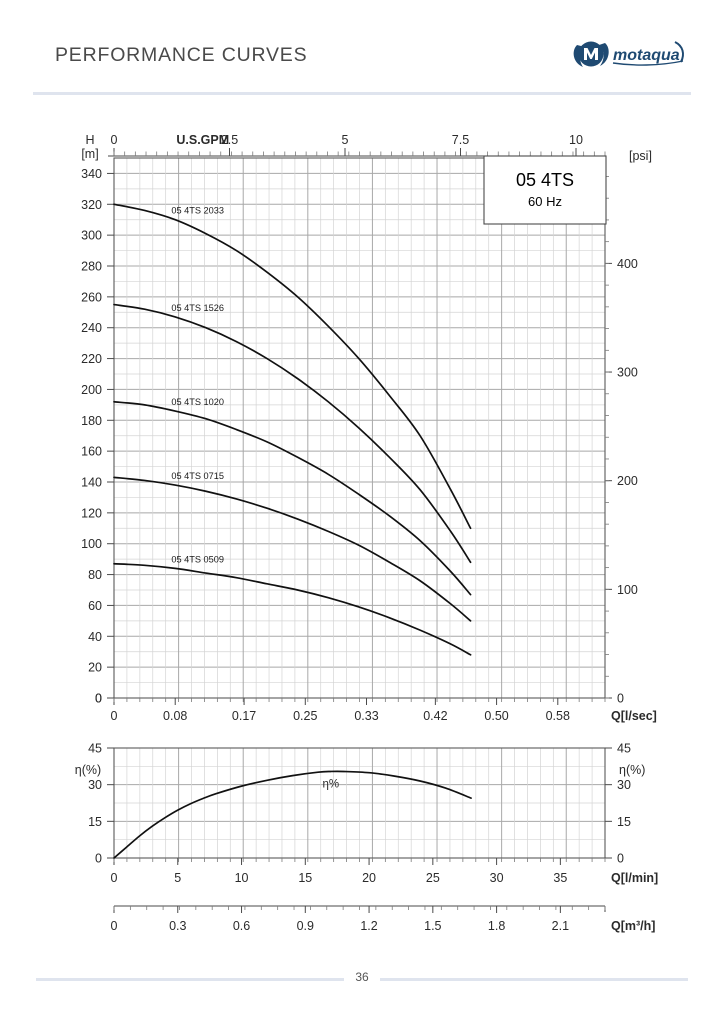  I want to click on eff-right-tick-label: 0, so click(620, 859).